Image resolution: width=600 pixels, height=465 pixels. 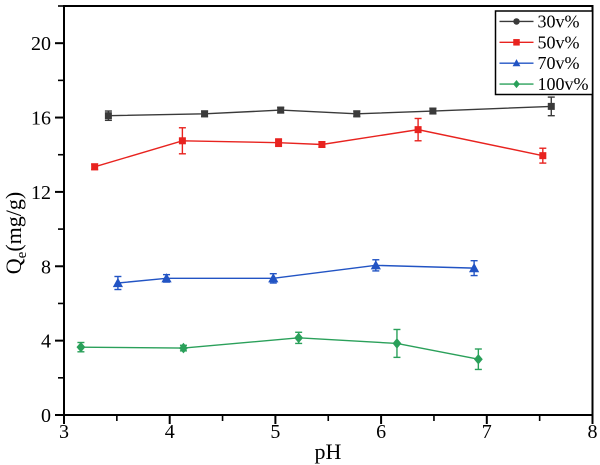 I want to click on series-30v, so click(x=329, y=109).